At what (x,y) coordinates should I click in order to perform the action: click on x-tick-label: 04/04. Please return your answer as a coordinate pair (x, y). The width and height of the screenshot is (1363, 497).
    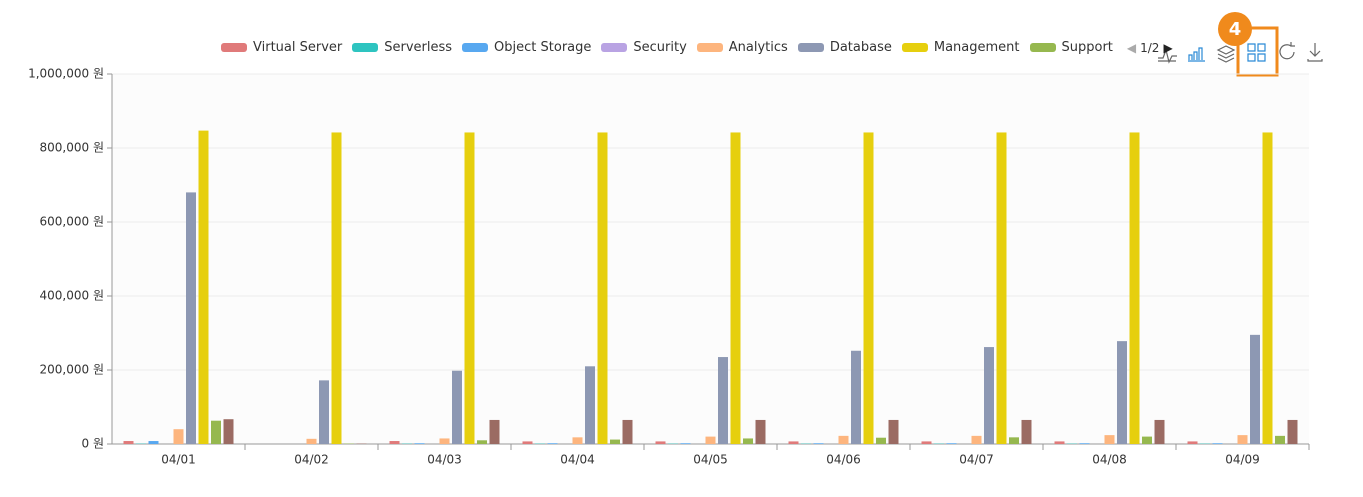
    Looking at the image, I should click on (577, 460).